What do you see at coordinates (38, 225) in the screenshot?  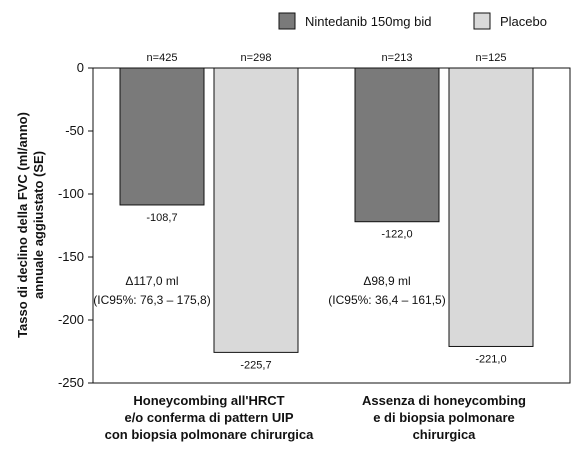 I see `y-axis-label-line-2: annuale aggiustato (SE)` at bounding box center [38, 225].